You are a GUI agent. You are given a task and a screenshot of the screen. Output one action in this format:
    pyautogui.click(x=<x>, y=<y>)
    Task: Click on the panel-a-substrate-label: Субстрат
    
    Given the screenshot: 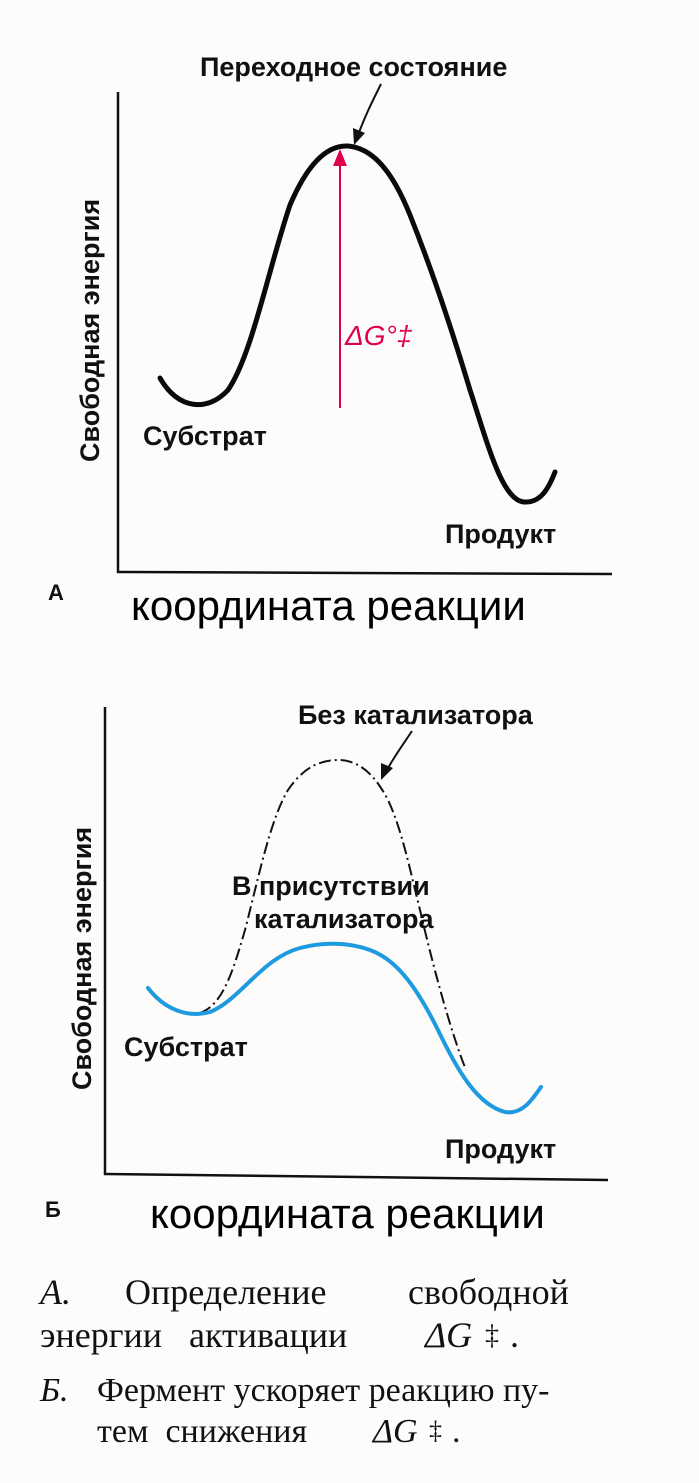 What is the action you would take?
    pyautogui.click(x=205, y=436)
    